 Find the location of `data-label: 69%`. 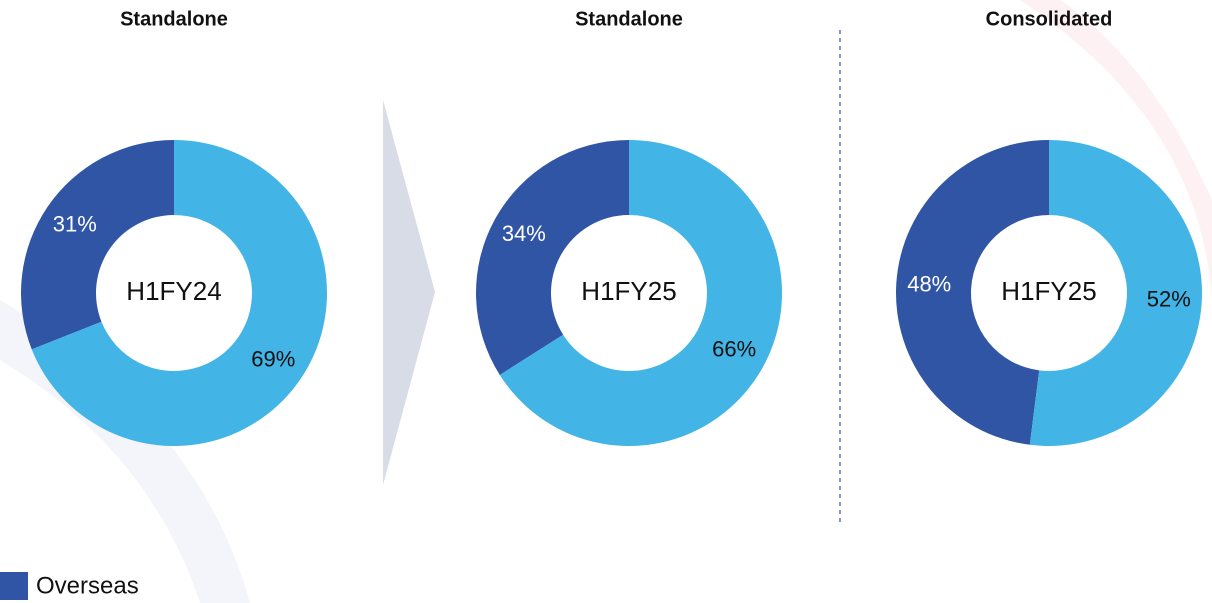

data-label: 69% is located at coordinates (273, 358).